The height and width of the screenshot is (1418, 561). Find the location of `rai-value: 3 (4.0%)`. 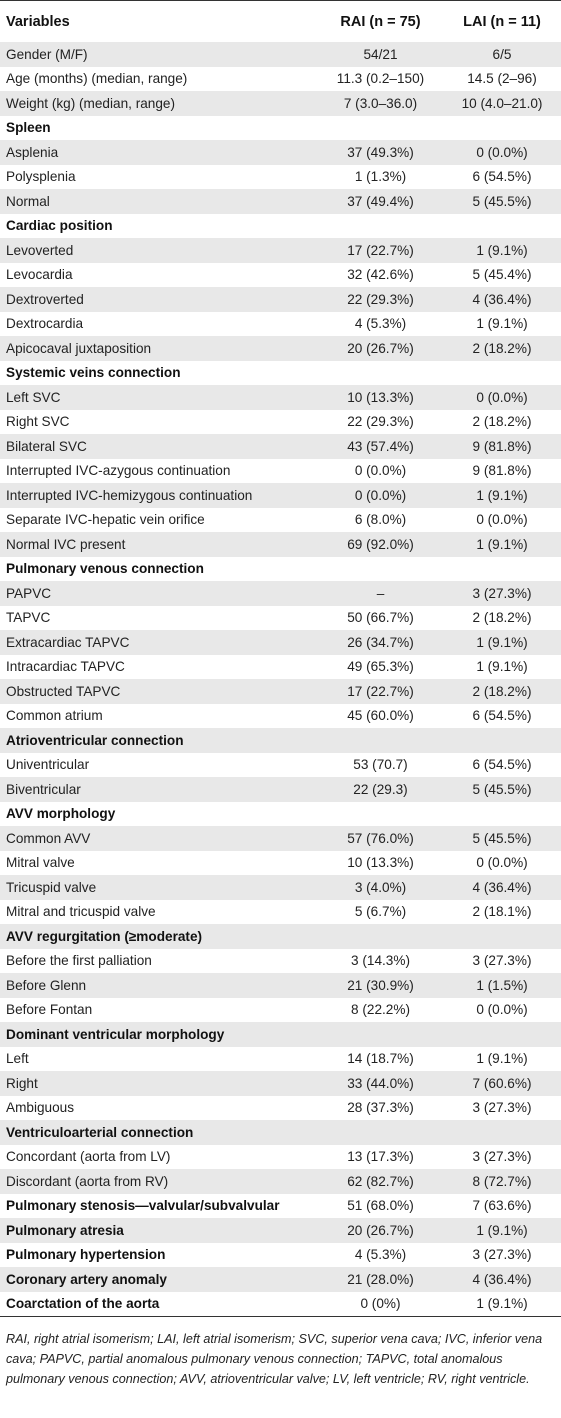

rai-value: 3 (4.0%) is located at coordinates (380, 887).